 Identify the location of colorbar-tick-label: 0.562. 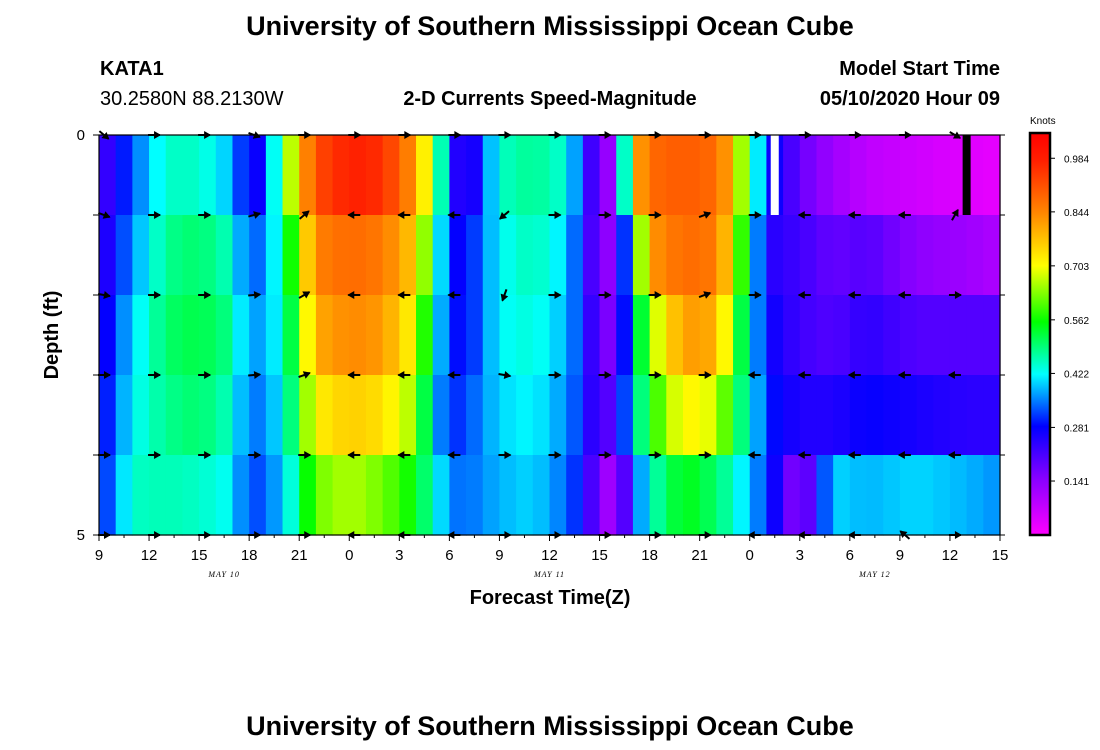
(1076, 321).